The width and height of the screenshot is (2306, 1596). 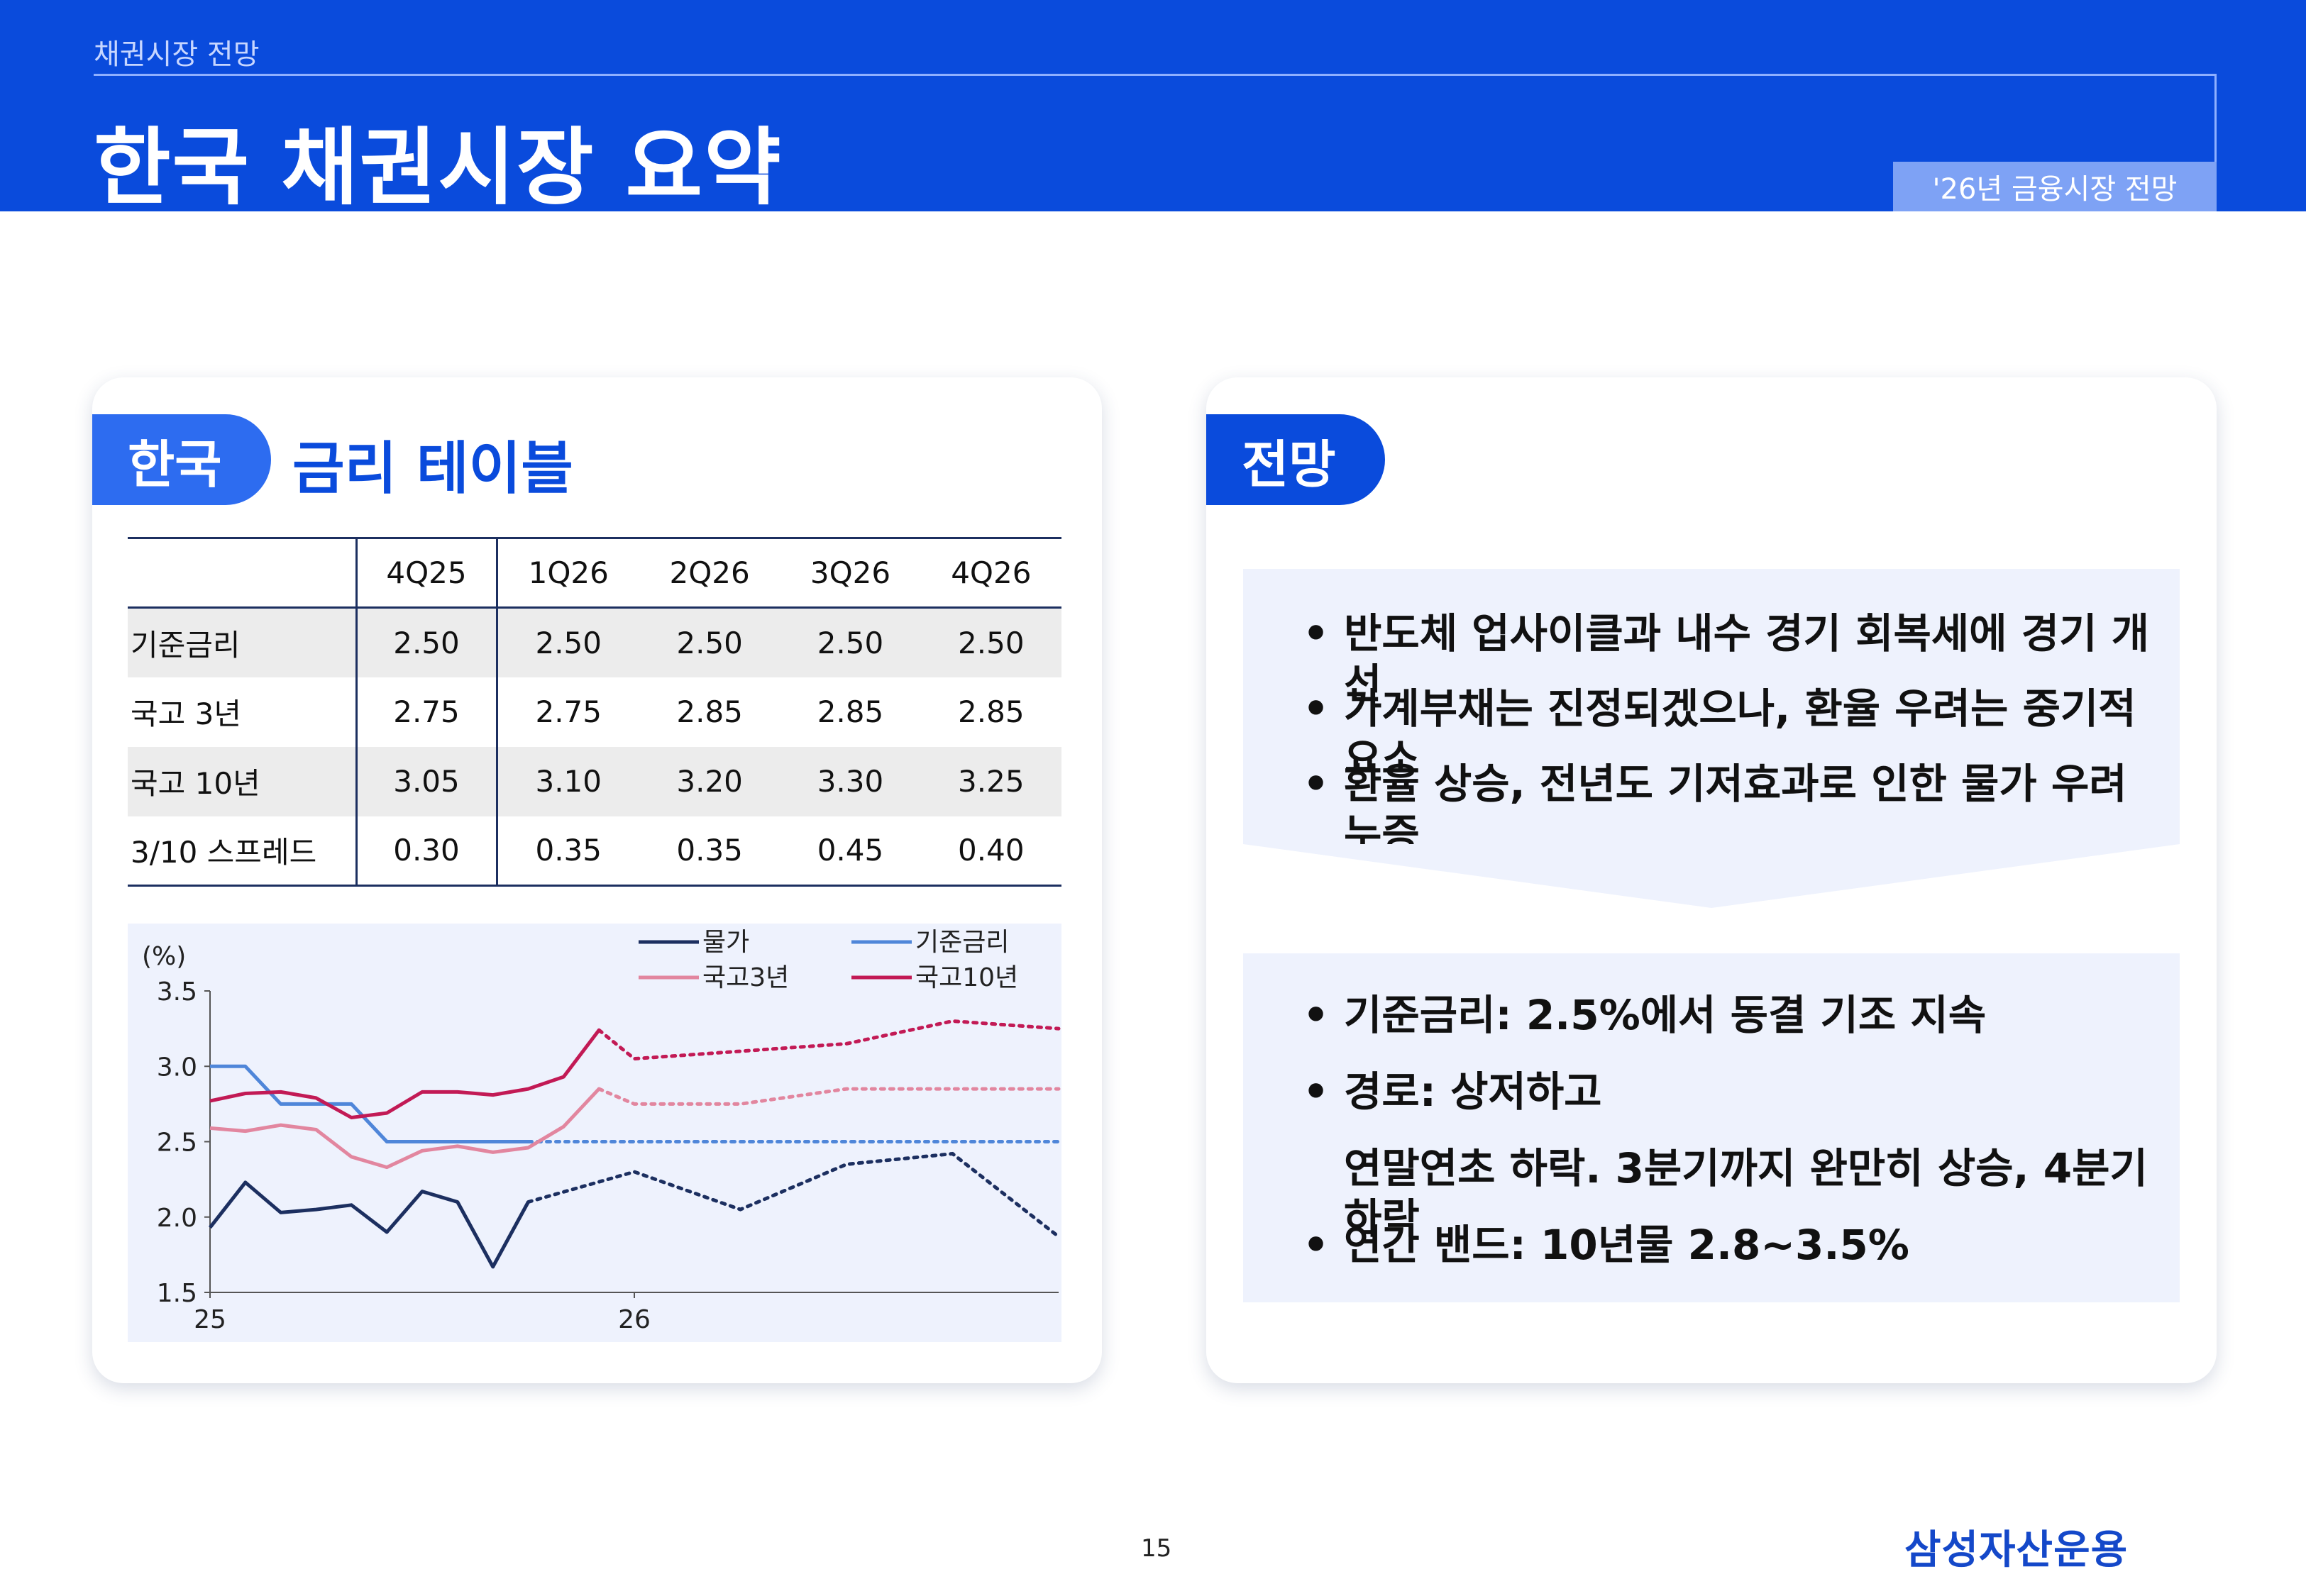 I want to click on table-row: 국고 10년 3.05 3.10 3.20 3.30 3.25, so click(x=594, y=781).